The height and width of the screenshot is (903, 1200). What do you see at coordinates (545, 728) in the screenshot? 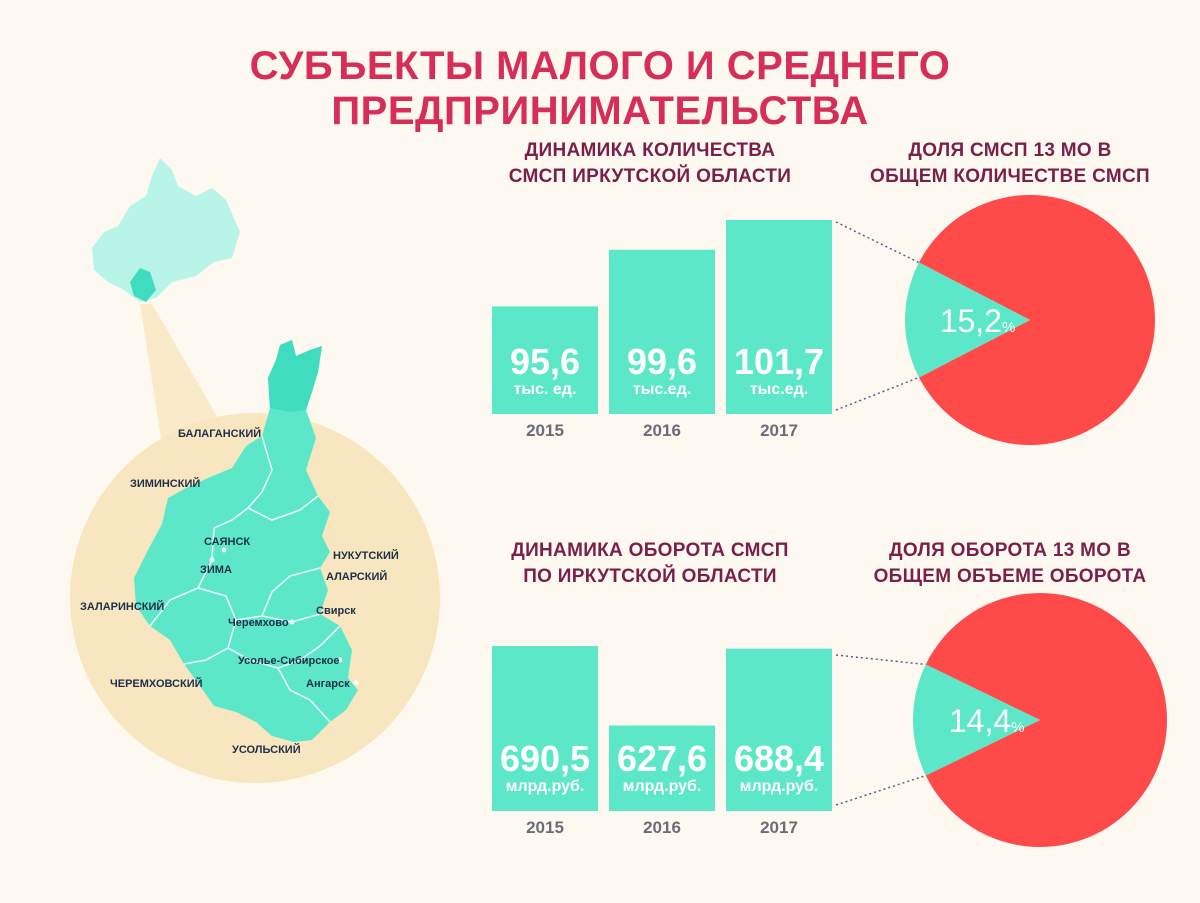
I see `chart2-bar-2015` at bounding box center [545, 728].